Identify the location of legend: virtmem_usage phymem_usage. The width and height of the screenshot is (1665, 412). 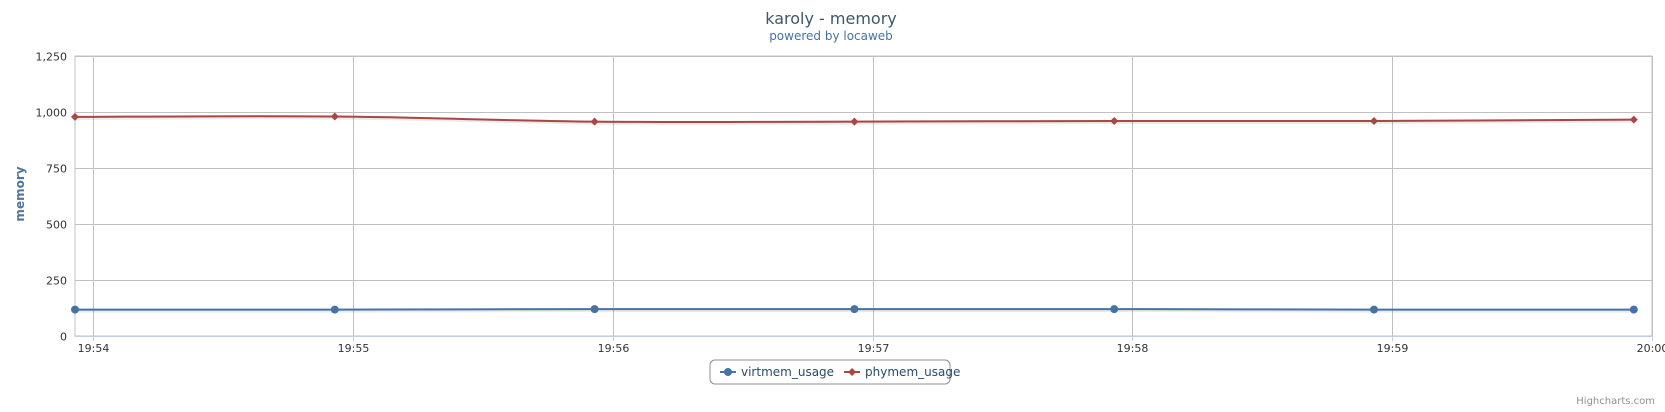
(834, 372).